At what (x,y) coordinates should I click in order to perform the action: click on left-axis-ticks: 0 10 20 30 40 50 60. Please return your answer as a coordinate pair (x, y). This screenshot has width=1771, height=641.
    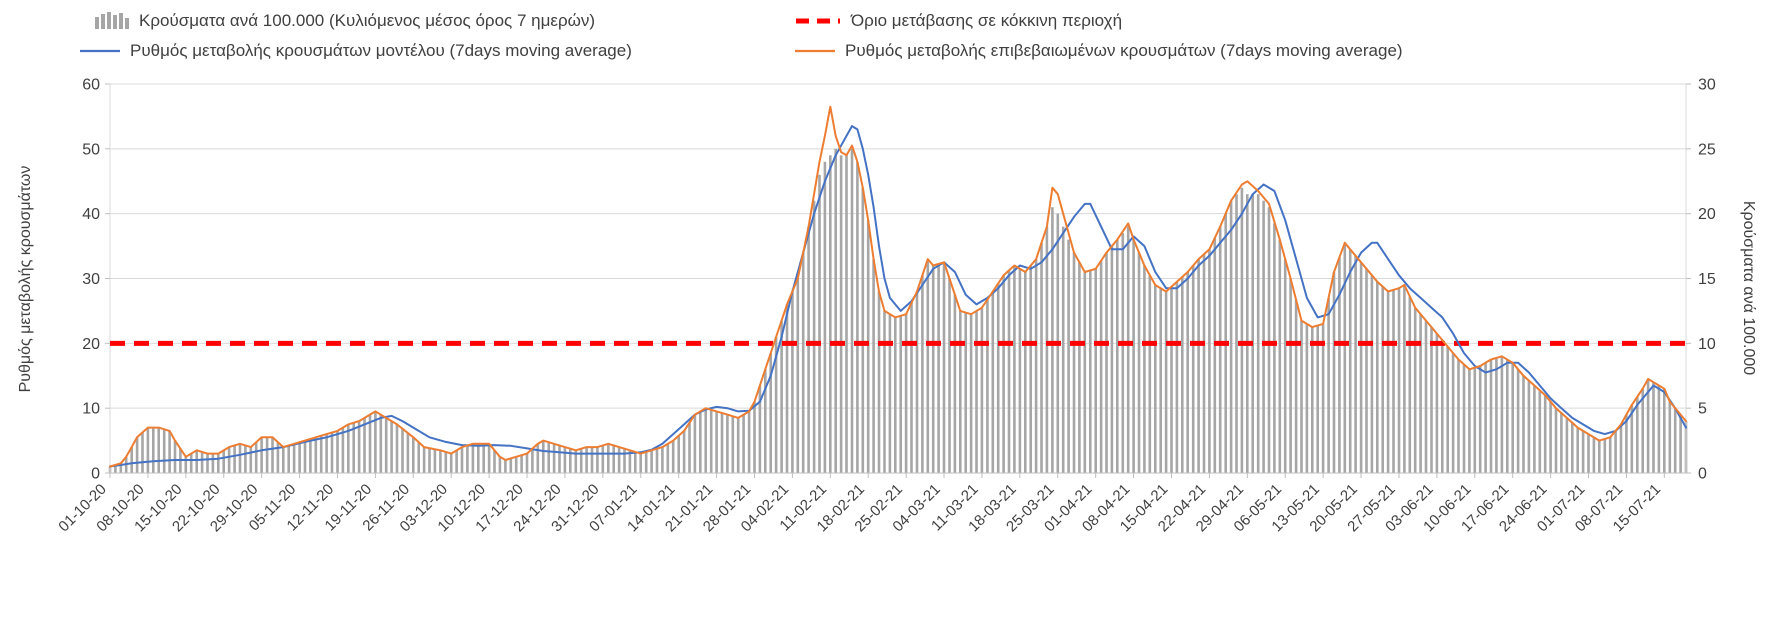
    Looking at the image, I should click on (96, 280).